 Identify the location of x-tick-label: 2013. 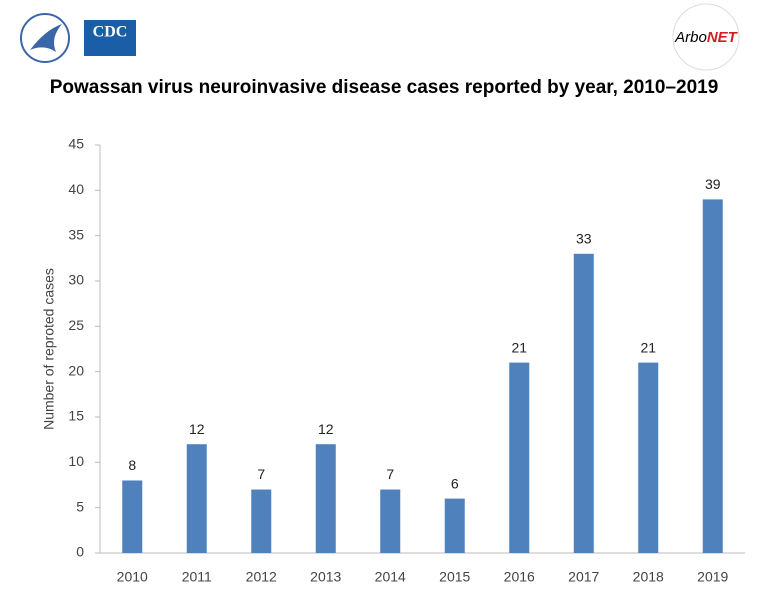
(325, 577).